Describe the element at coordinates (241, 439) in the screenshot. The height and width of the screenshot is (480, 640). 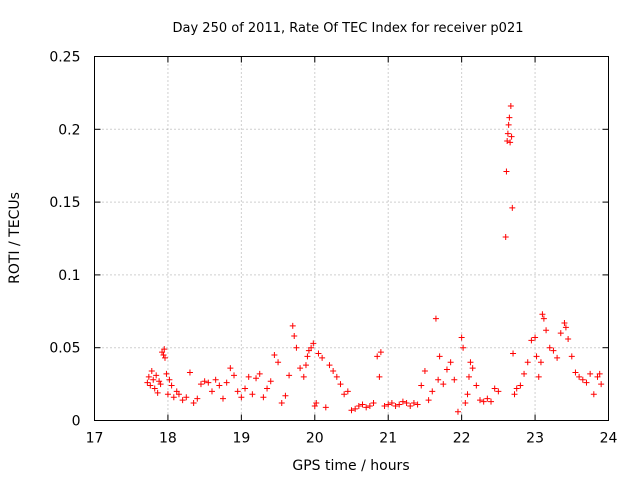
I see `x-tick-label: 19` at that location.